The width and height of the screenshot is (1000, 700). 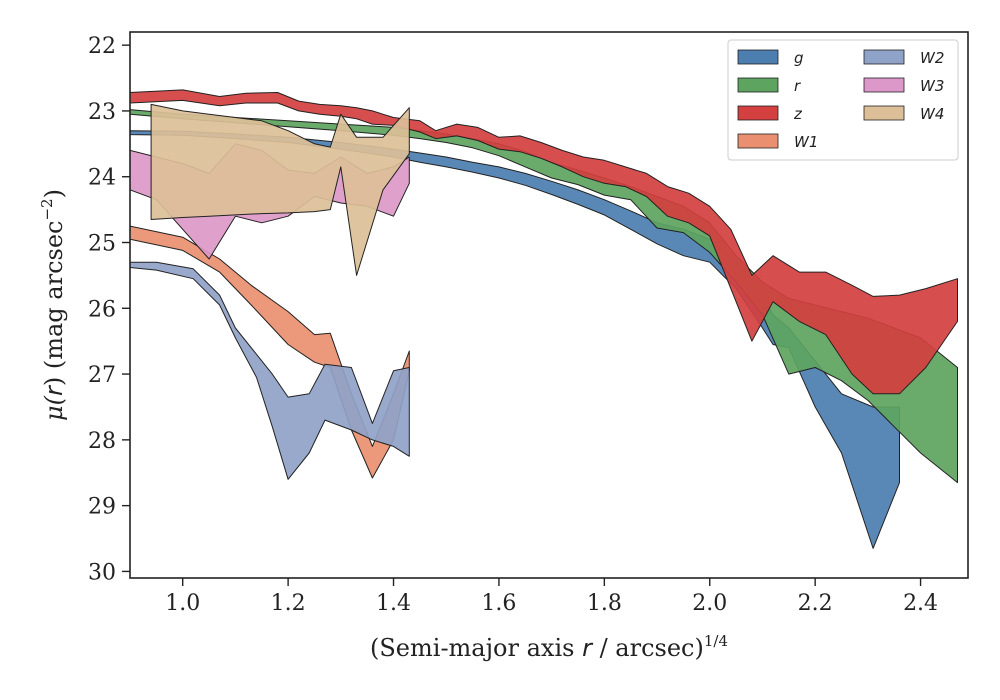 I want to click on legend-box, so click(x=843, y=100).